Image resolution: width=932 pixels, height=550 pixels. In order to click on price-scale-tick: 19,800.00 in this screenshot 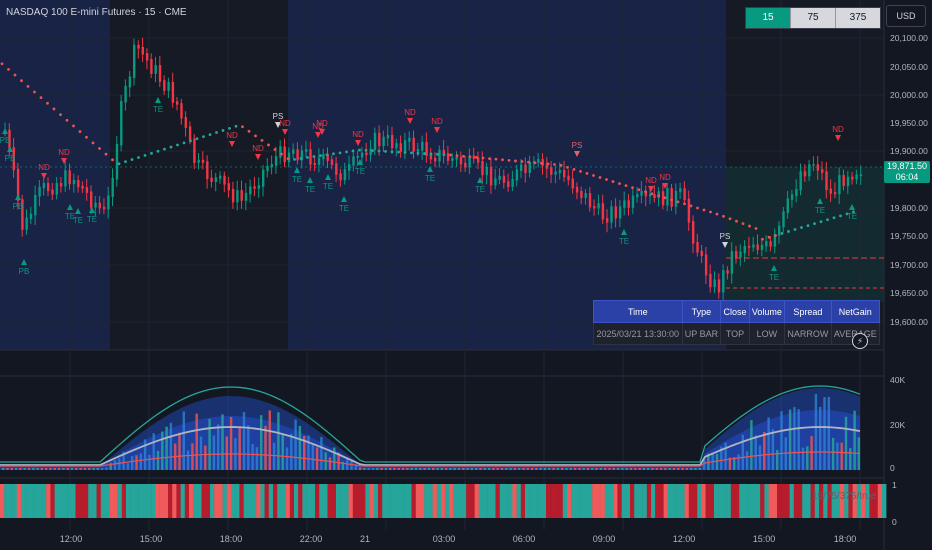, I will do `click(909, 208)`.